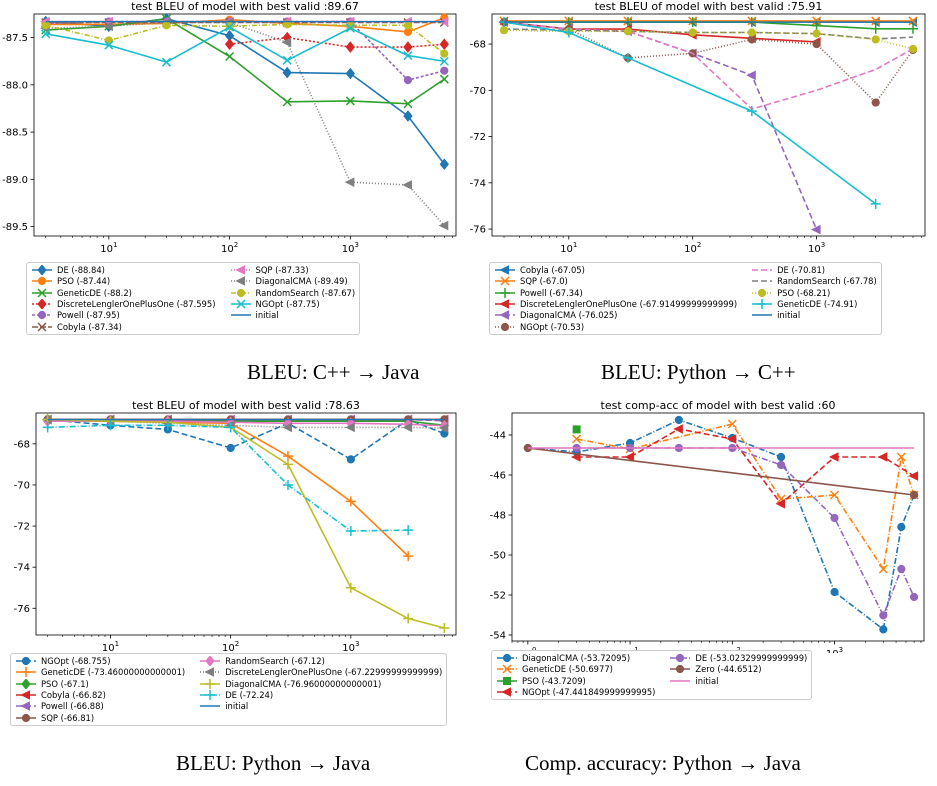 This screenshot has height=786, width=937. Describe the element at coordinates (249, 695) in the screenshot. I see `legend-label: DE (-72.24)` at that location.